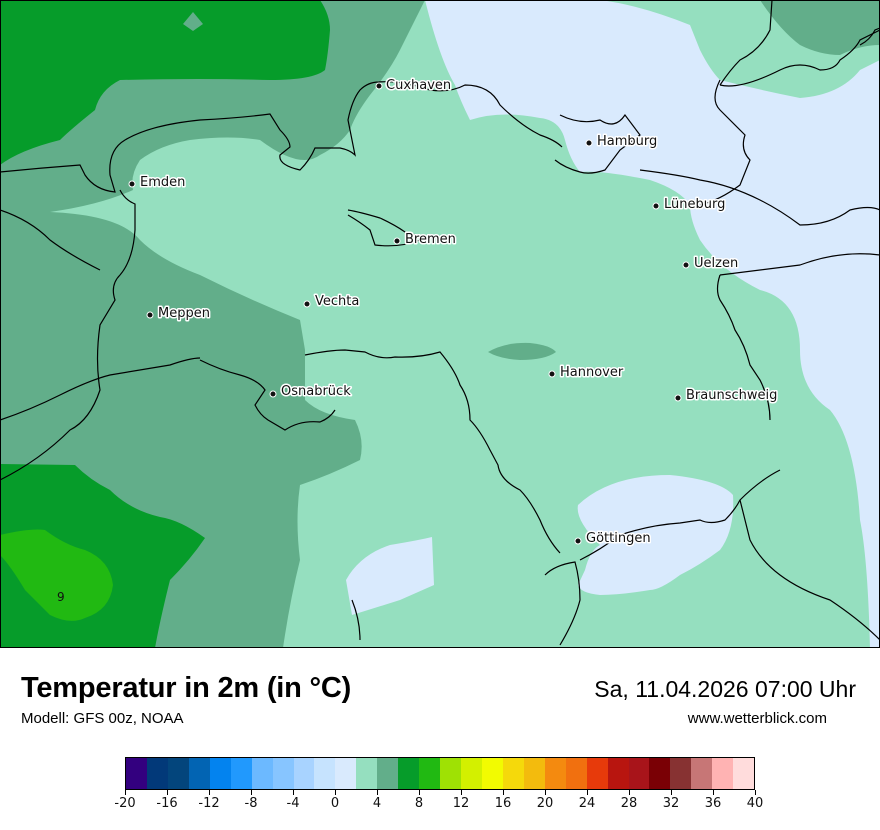  I want to click on svg-text: Osnabrück, so click(316, 391).